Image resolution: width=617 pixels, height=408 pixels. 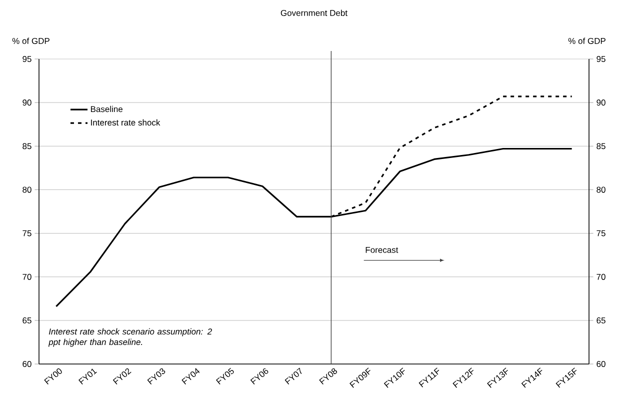 What do you see at coordinates (601, 277) in the screenshot?
I see `y2-tick-label: 70` at bounding box center [601, 277].